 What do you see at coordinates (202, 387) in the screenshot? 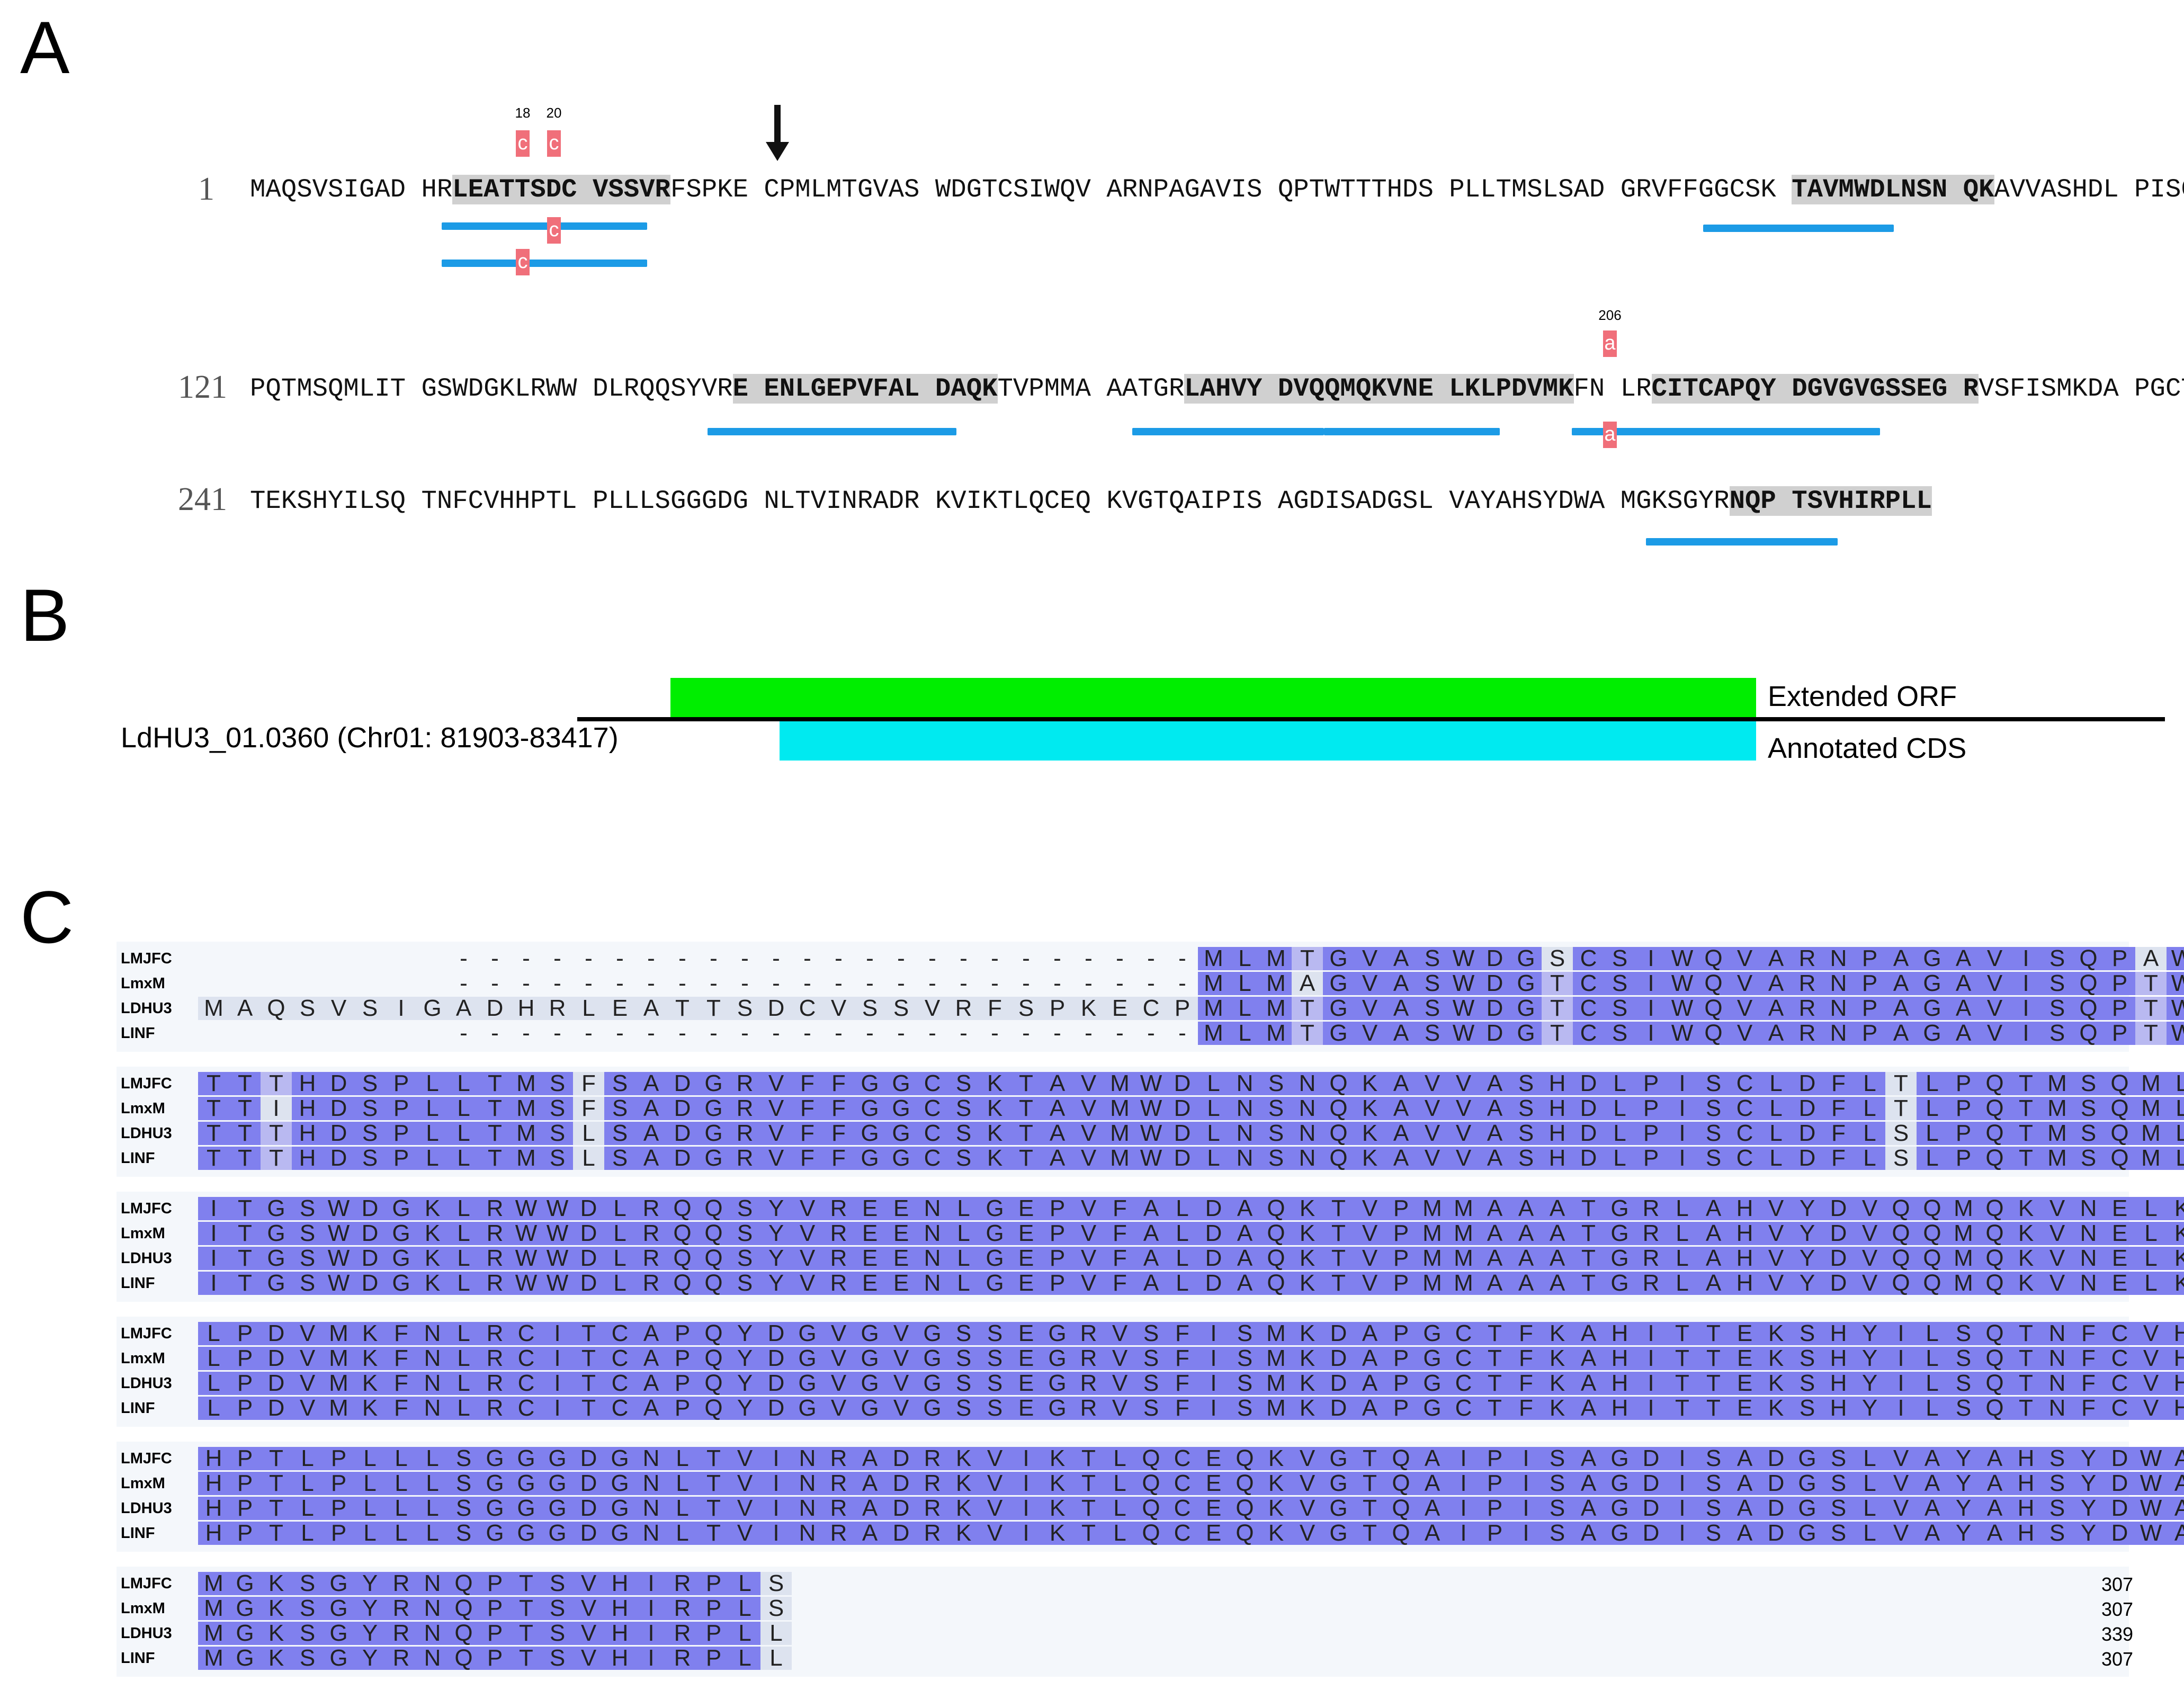
I see `line-start-number: 121` at bounding box center [202, 387].